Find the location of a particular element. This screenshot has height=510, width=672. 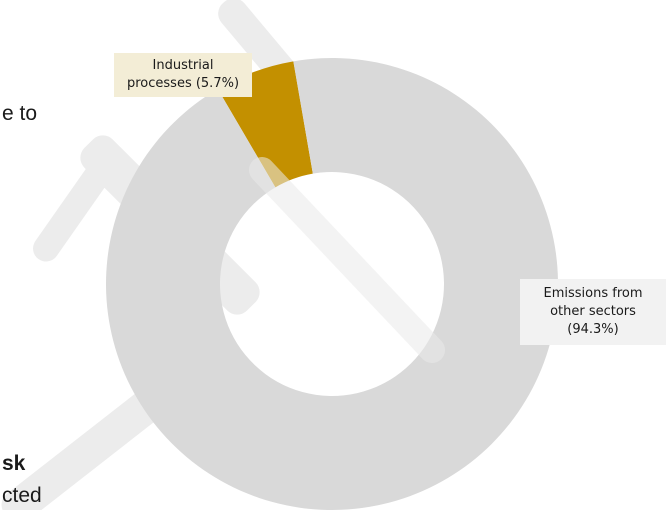

body-text-fragment: cted is located at coordinates (22, 495).